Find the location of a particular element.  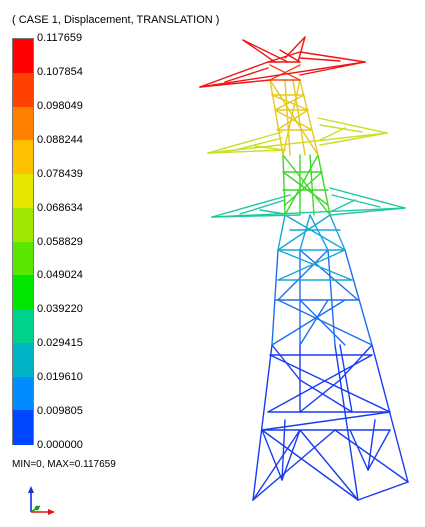

legend-tick-label: 0.078439 is located at coordinates (60, 173).